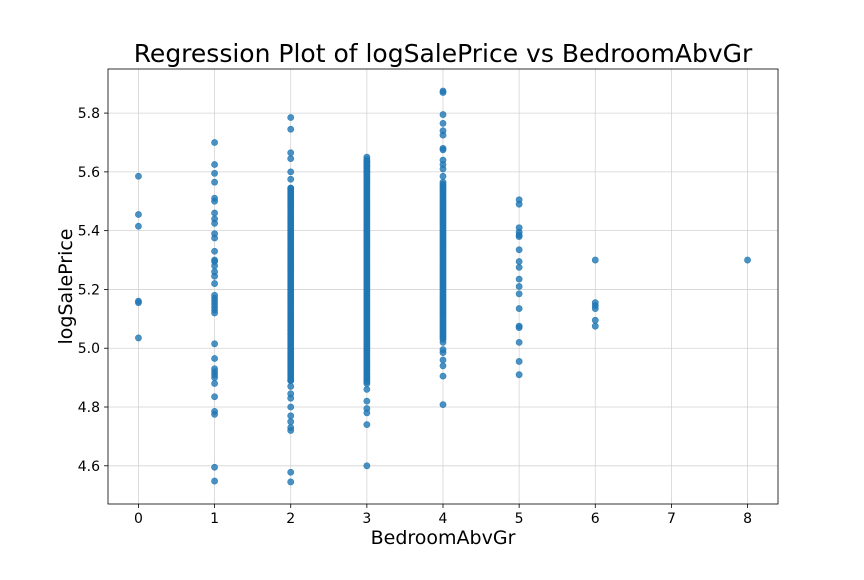 This screenshot has height=580, width=864. Describe the element at coordinates (89, 173) in the screenshot. I see `y-tick-label: 5.6` at that location.